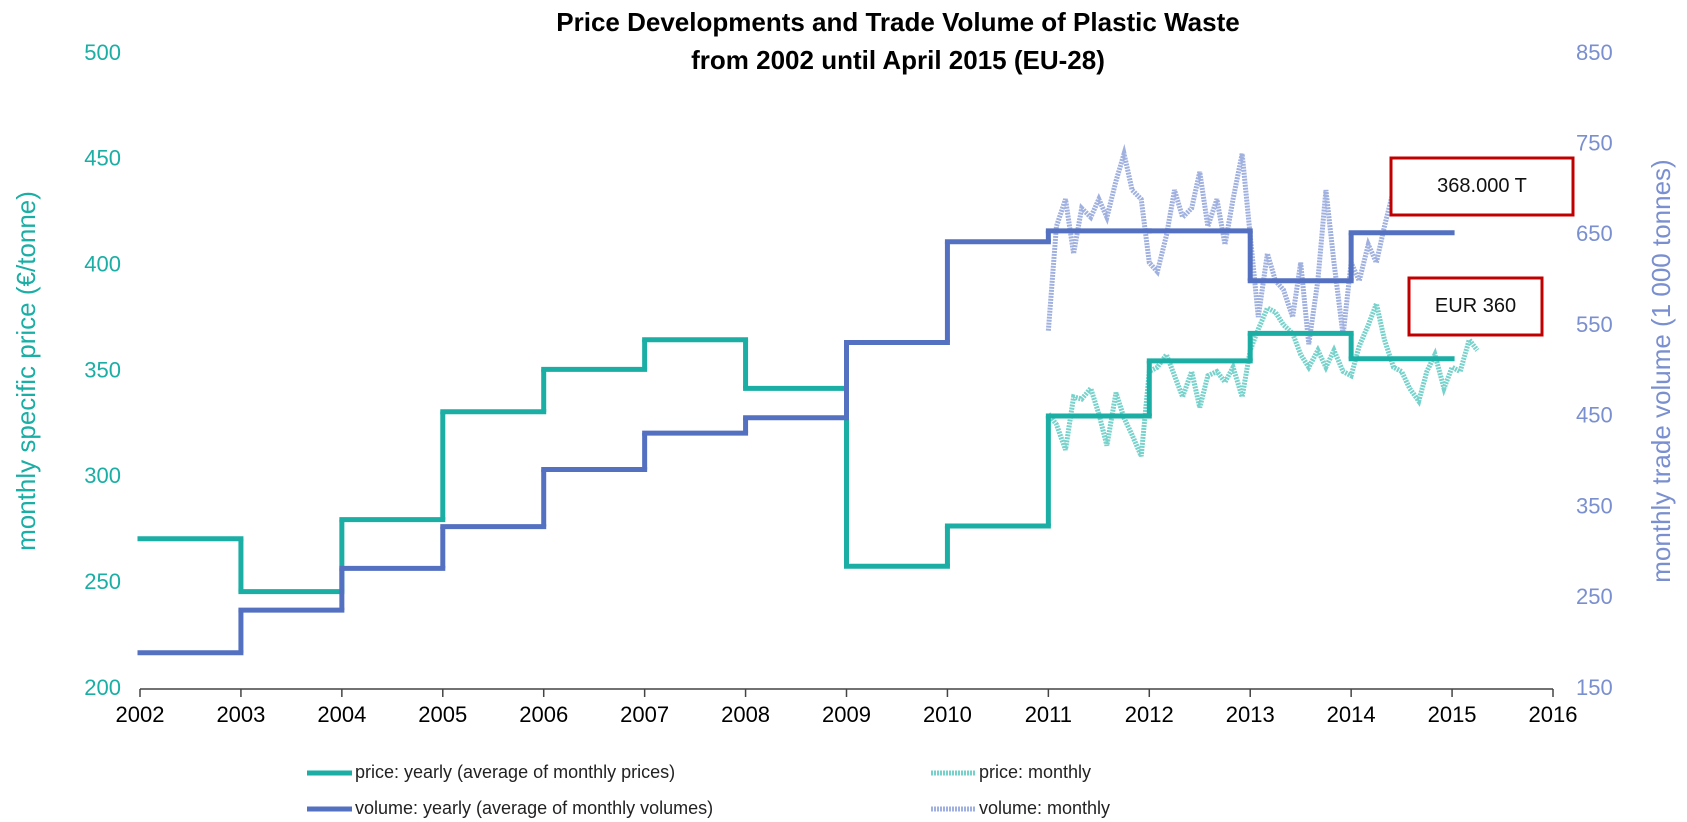 This screenshot has width=1687, height=822. What do you see at coordinates (102, 263) in the screenshot?
I see `y-tick-label: 400` at bounding box center [102, 263].